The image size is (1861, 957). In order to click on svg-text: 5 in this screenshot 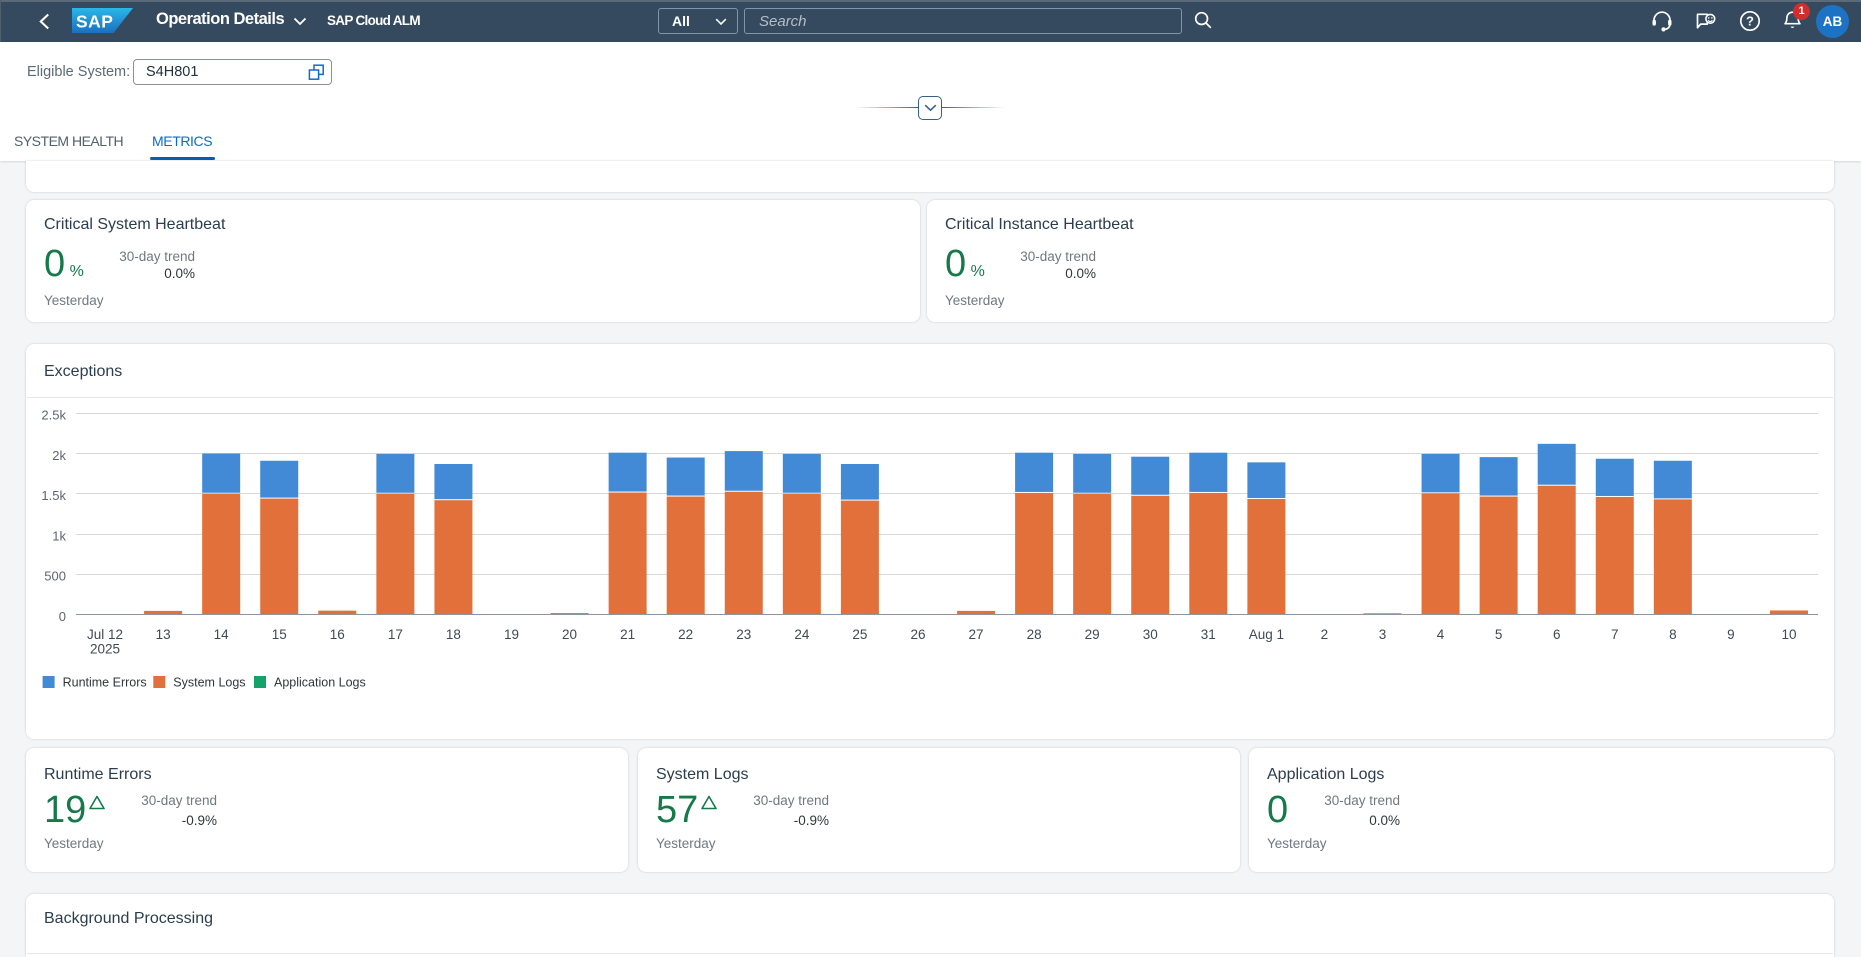, I will do `click(1499, 634)`.